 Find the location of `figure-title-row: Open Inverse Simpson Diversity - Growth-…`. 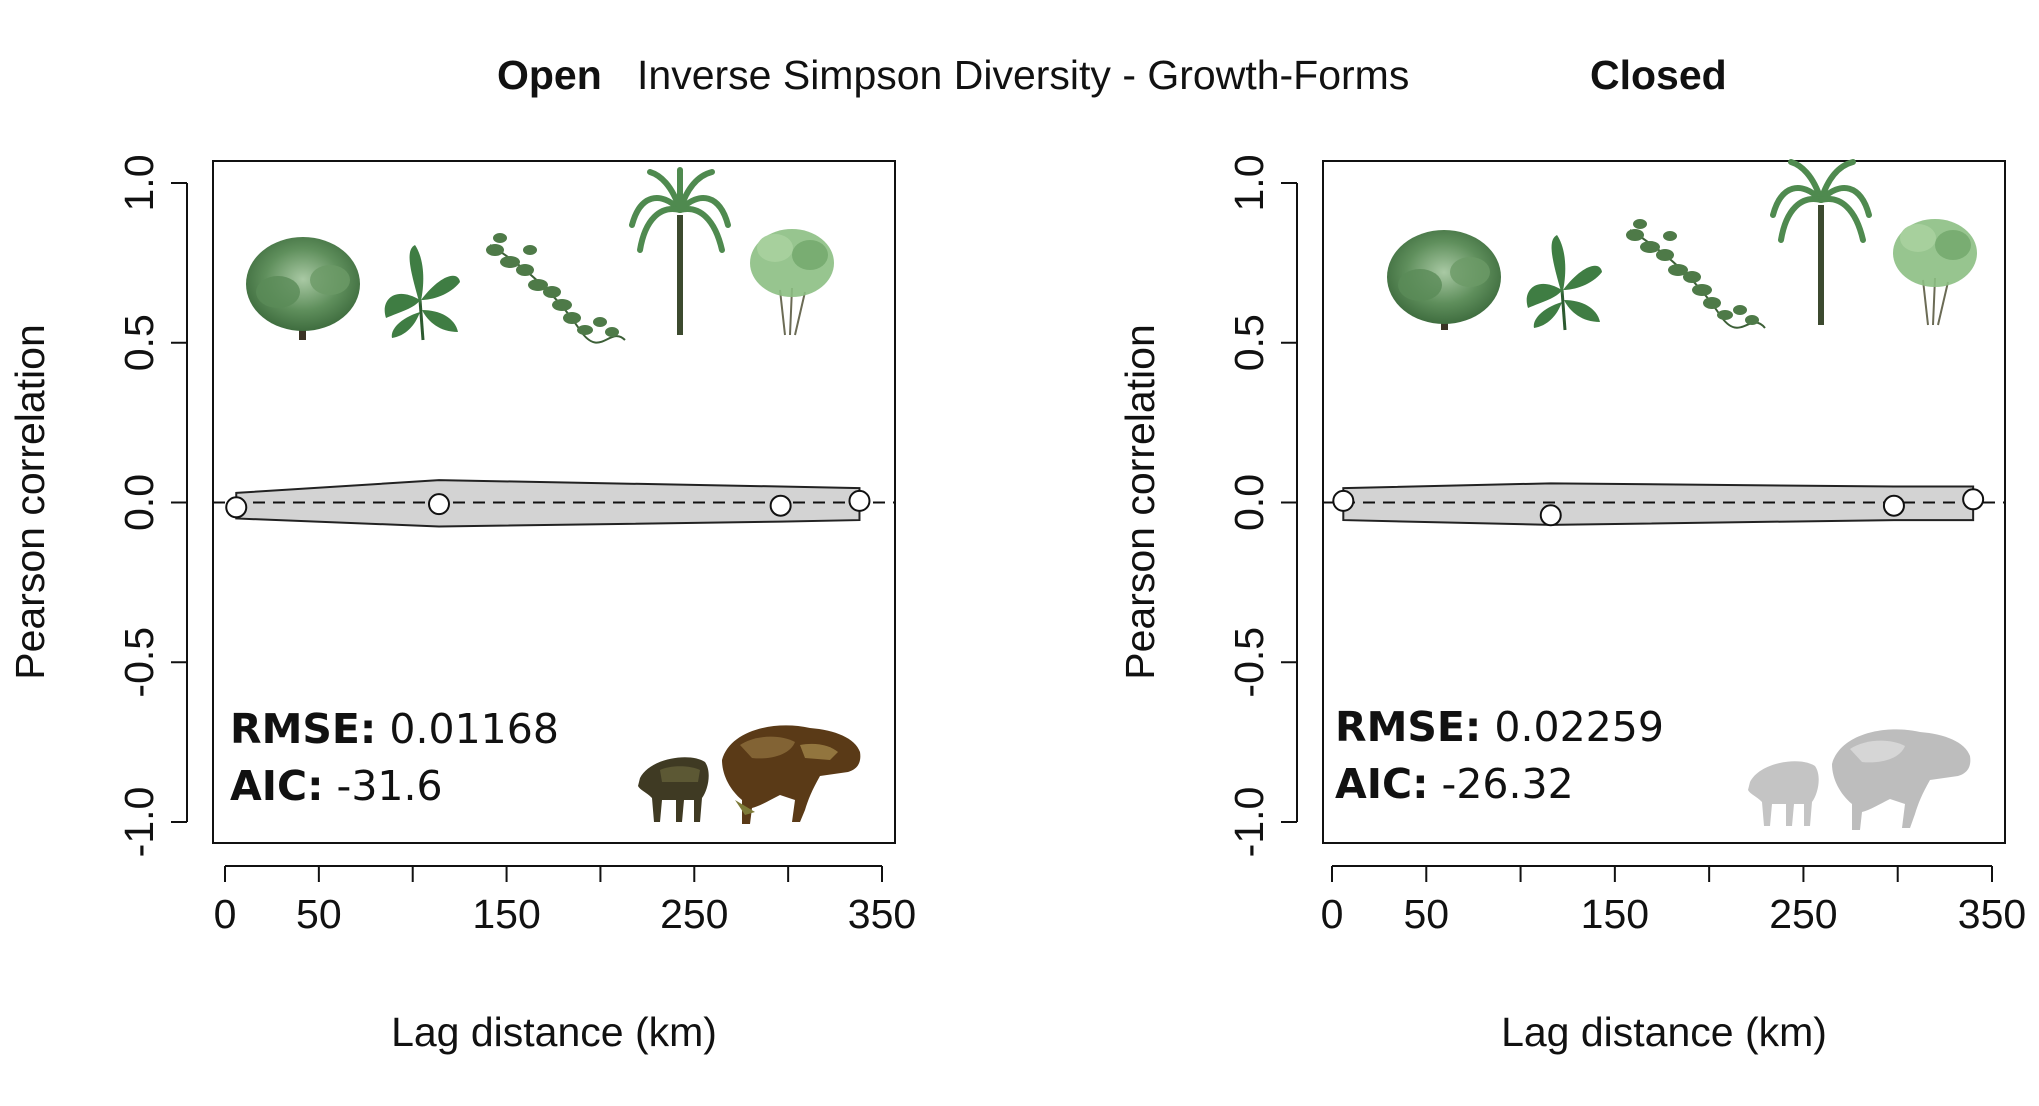

figure-title-row: Open Inverse Simpson Diversity - Growth-… is located at coordinates (1019, 82).